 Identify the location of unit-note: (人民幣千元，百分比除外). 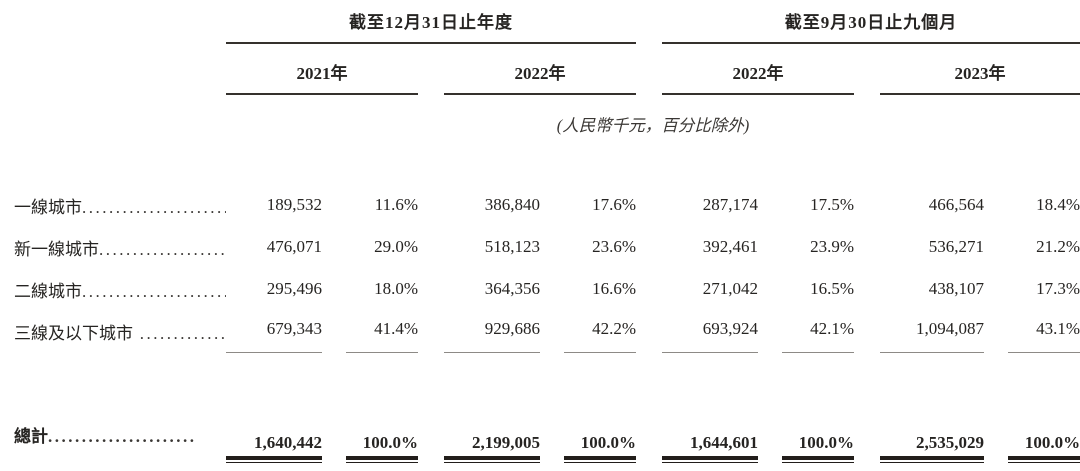
(653, 125).